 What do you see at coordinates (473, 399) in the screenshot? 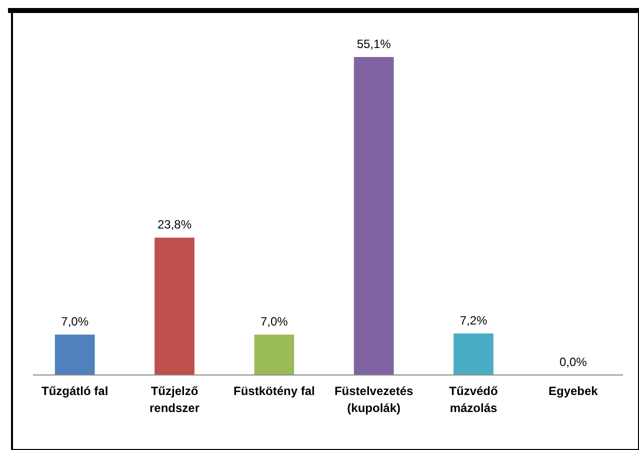
I see `x-tick-label: Tűzvédő mázolás` at bounding box center [473, 399].